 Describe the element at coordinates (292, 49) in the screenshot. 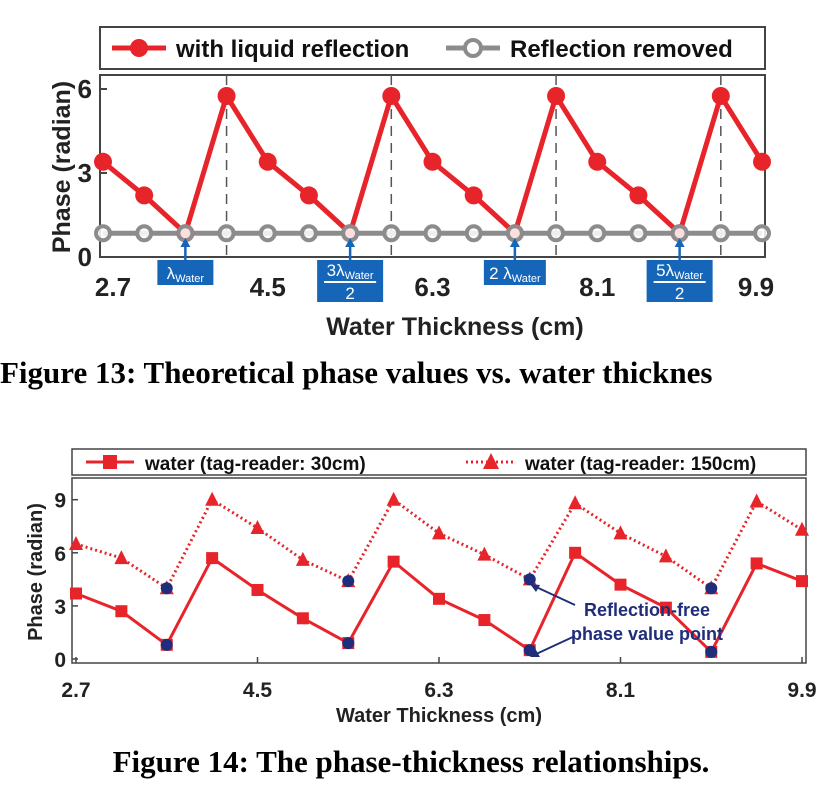

I see `legend-label-with-liquid-reflection: with liquid reflection` at that location.